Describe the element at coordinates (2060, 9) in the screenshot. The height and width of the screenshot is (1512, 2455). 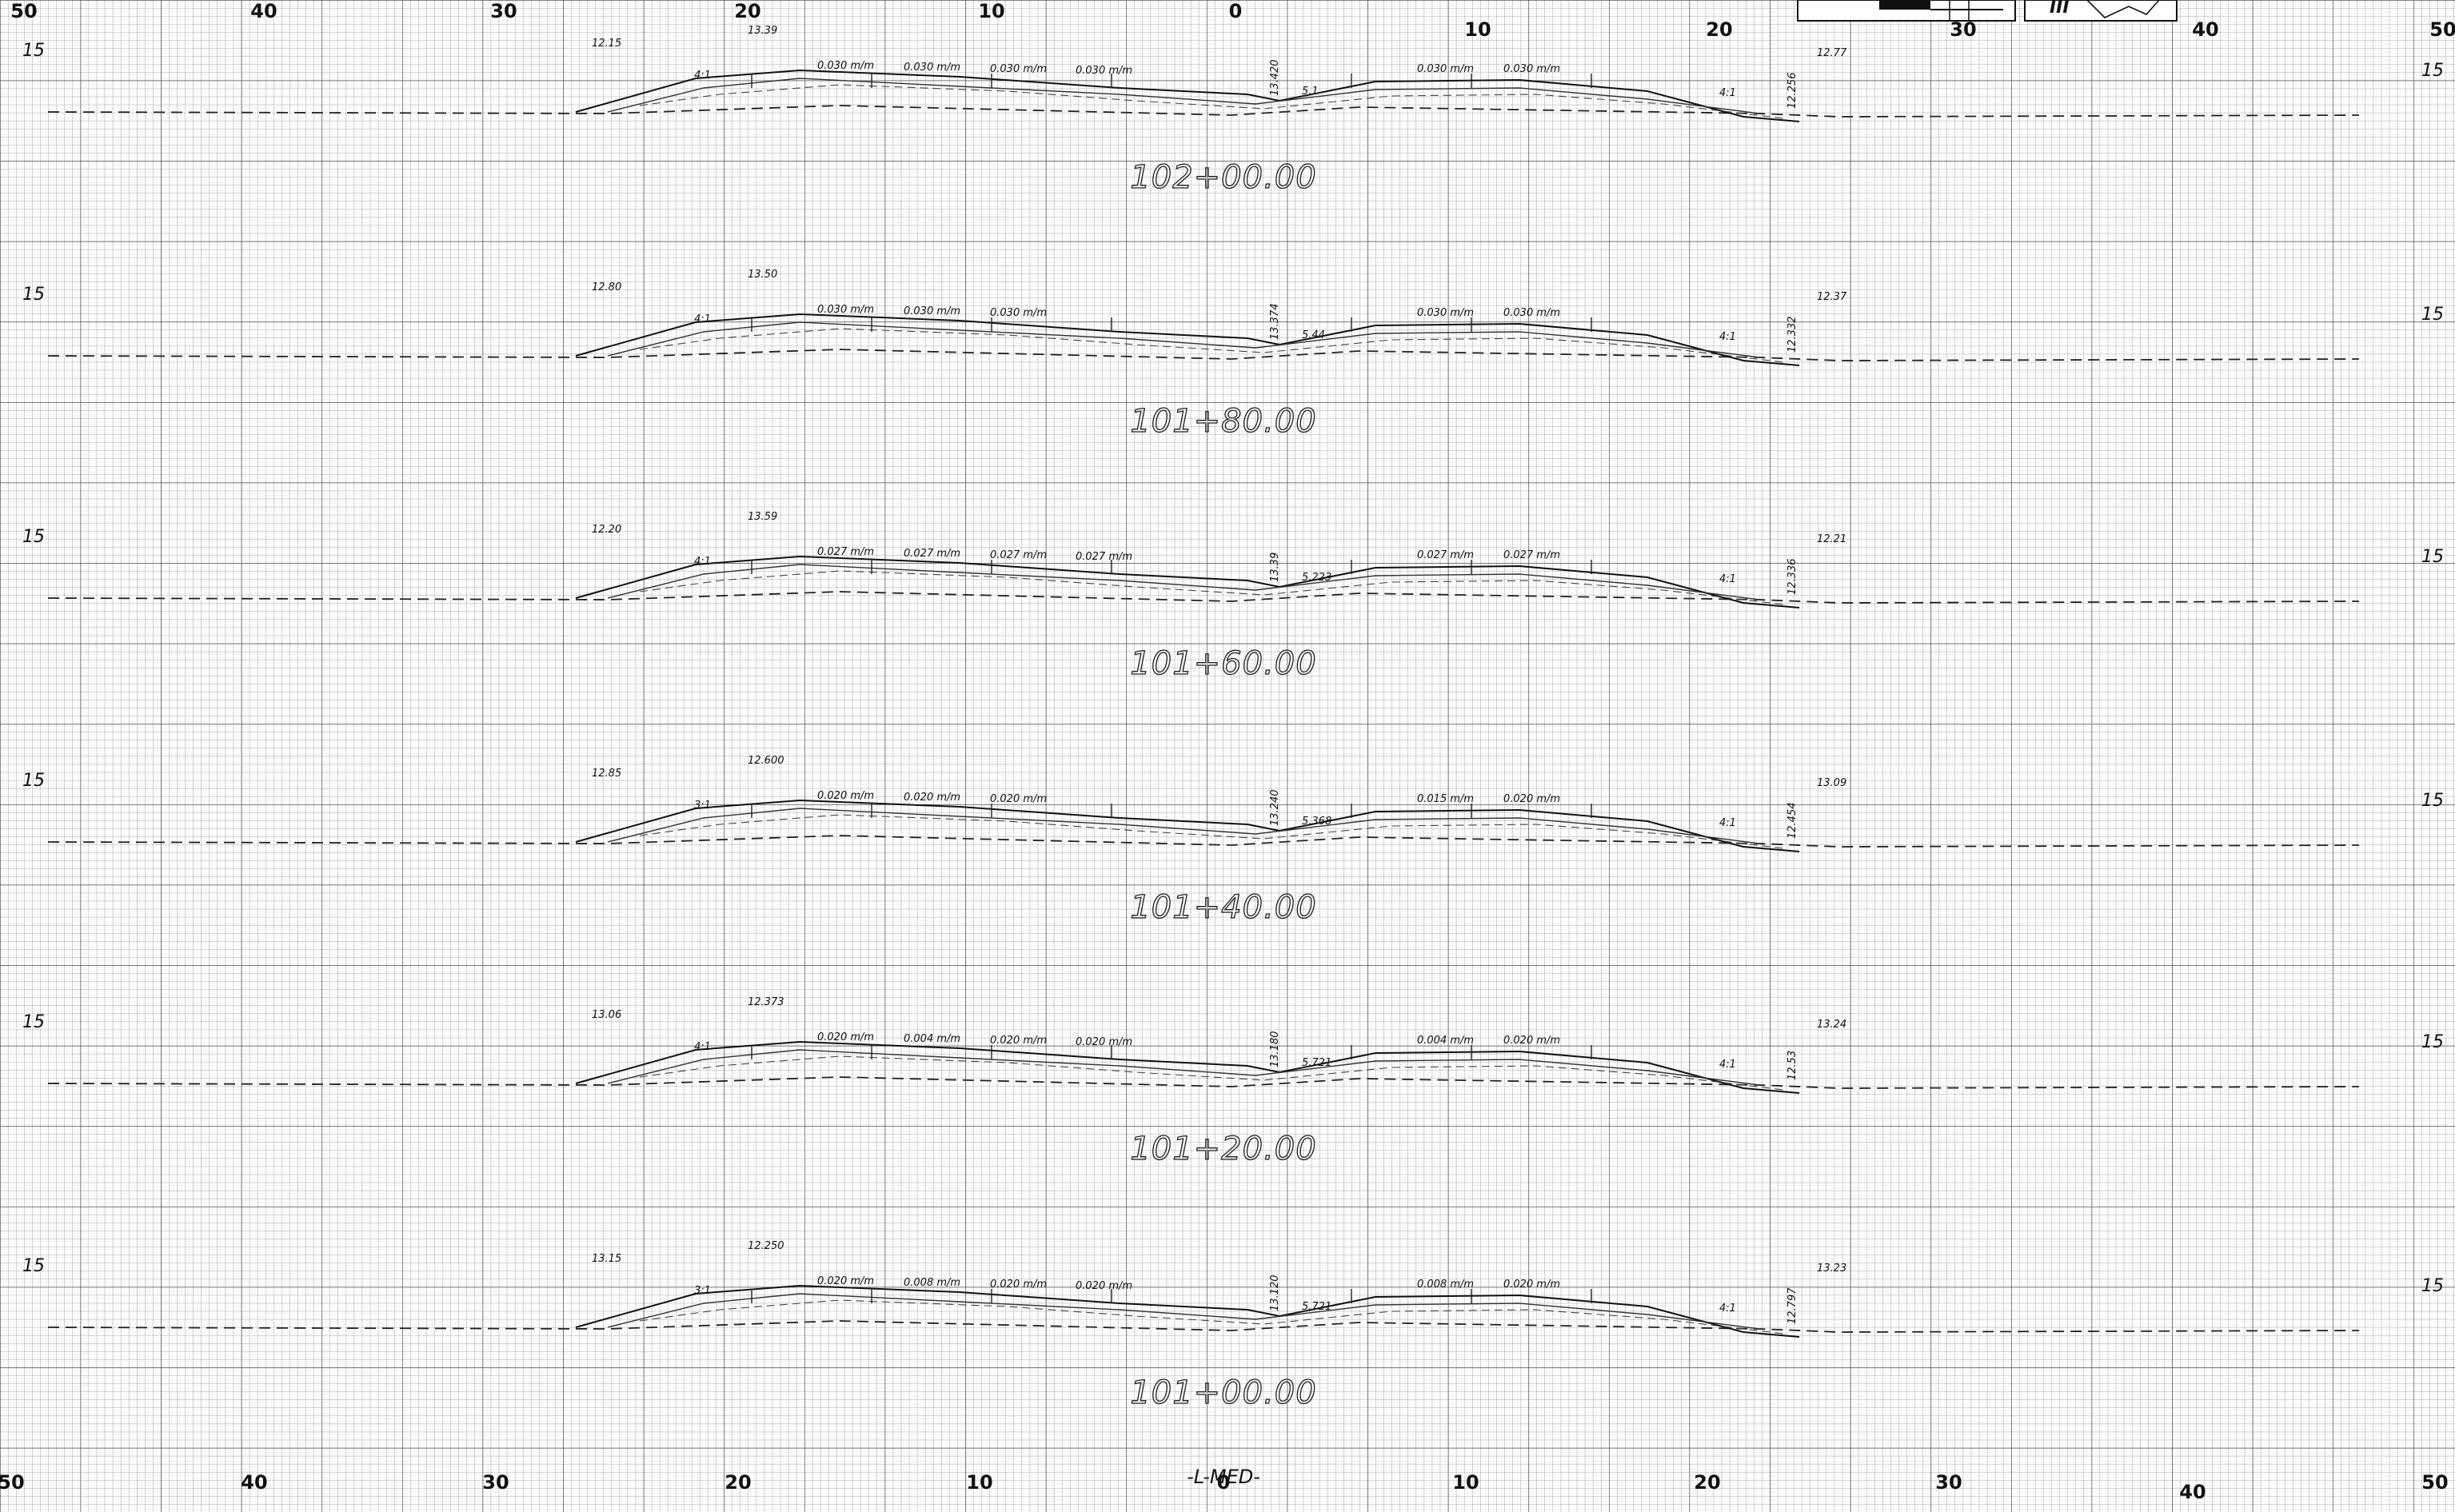
I see `legend-mark: III` at that location.